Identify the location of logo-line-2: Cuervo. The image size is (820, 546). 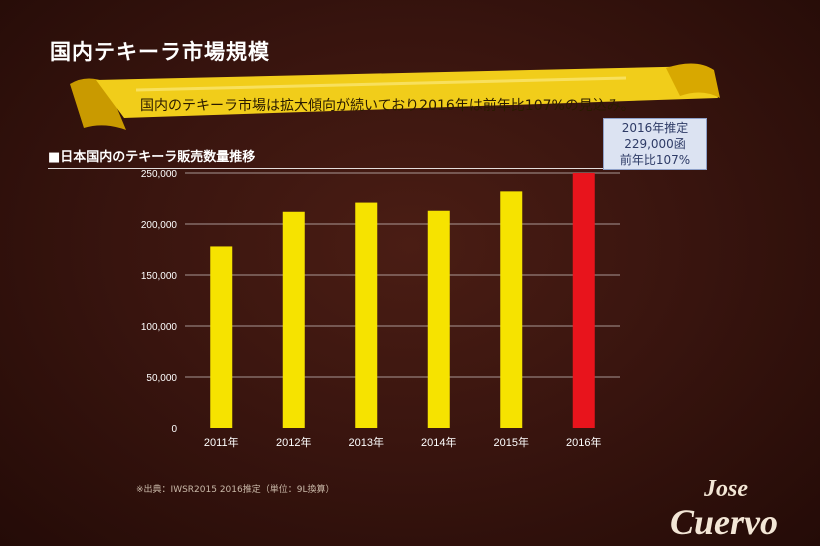
(724, 522).